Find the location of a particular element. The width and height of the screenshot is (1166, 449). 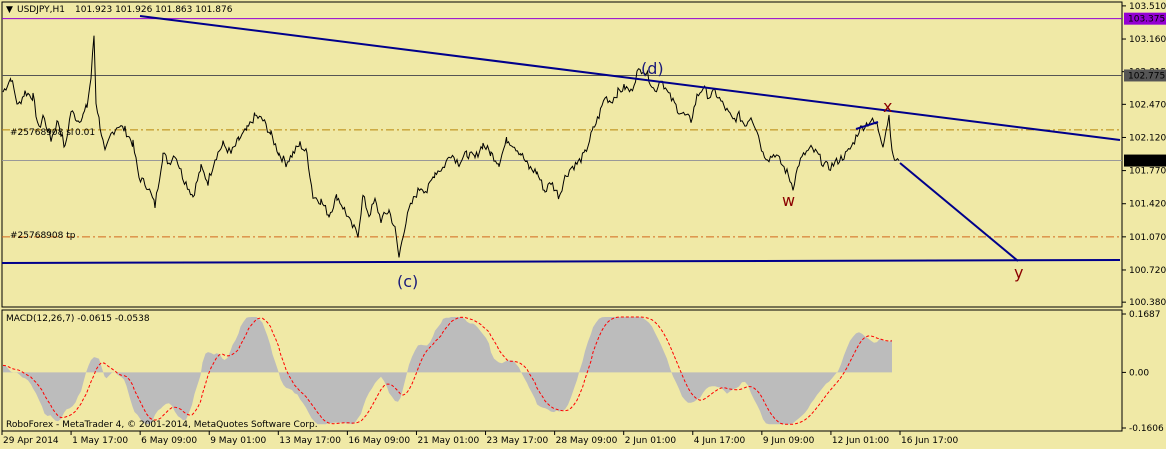

menu-arrow-icon: ▼ is located at coordinates (9, 10).